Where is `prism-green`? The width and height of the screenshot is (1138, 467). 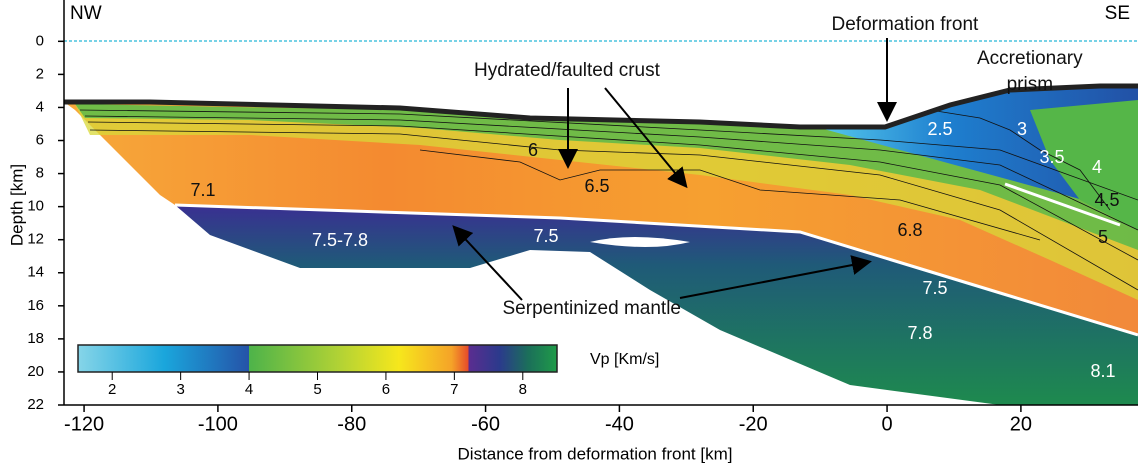
prism-green is located at coordinates (1084, 165).